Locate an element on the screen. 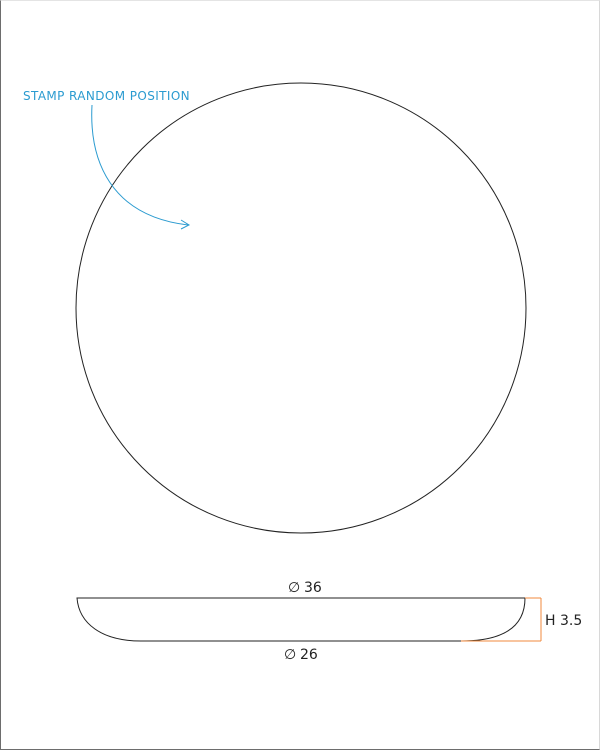 The height and width of the screenshot is (751, 600). stamp-position-note: STAMP RANDOM POSITION is located at coordinates (106, 96).